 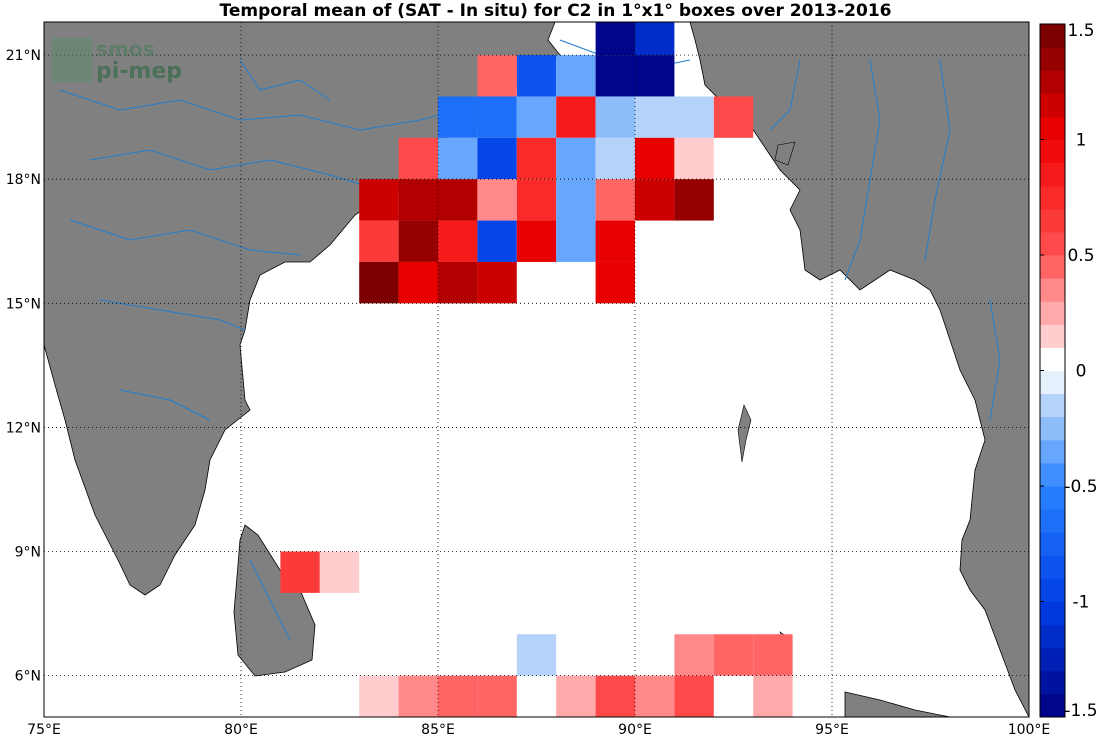 I want to click on watermark-logo: smos pi-mep, so click(x=117, y=60).